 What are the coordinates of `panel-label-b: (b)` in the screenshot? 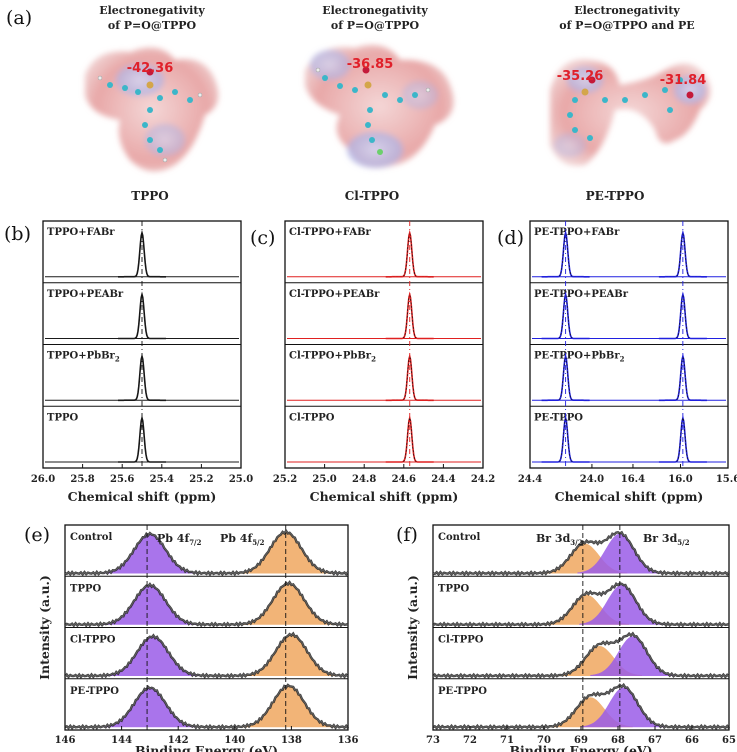 It's located at (17, 234).